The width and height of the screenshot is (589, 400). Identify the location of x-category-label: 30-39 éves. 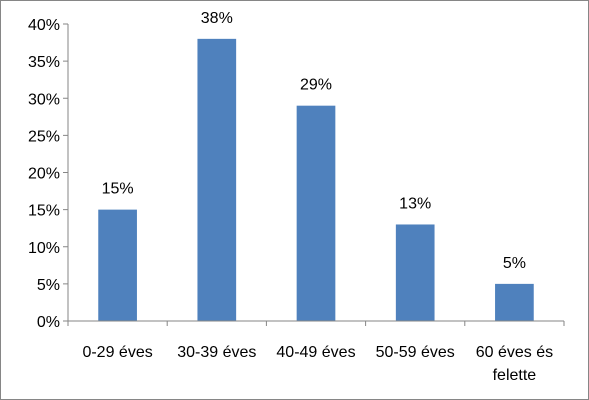
(216, 352).